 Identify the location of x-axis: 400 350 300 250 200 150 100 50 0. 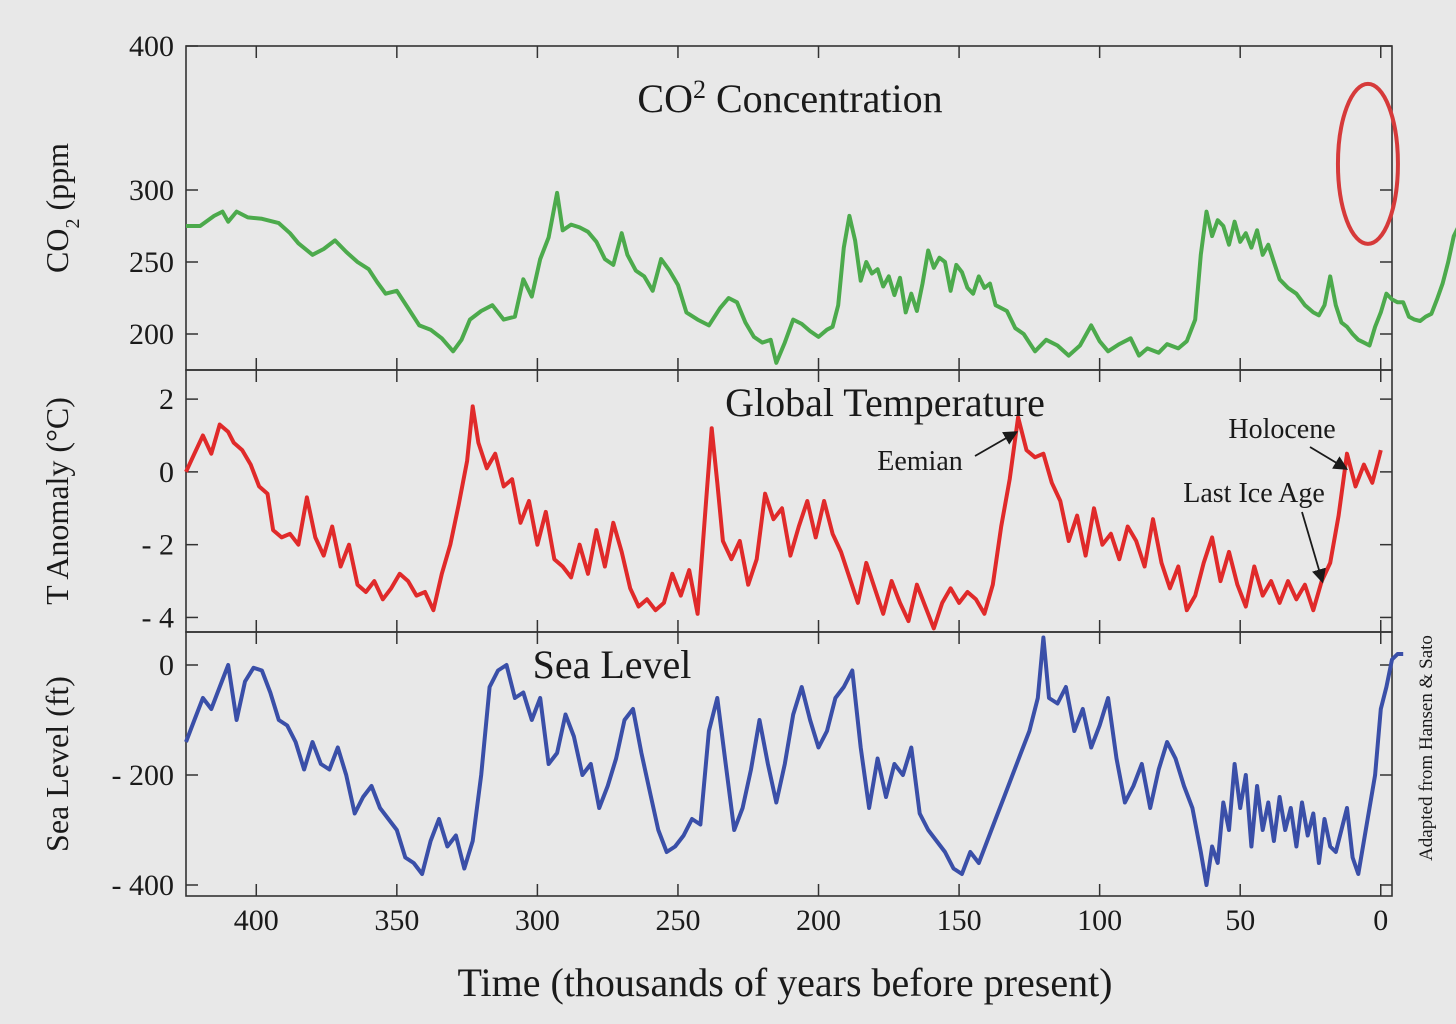
(811, 920).